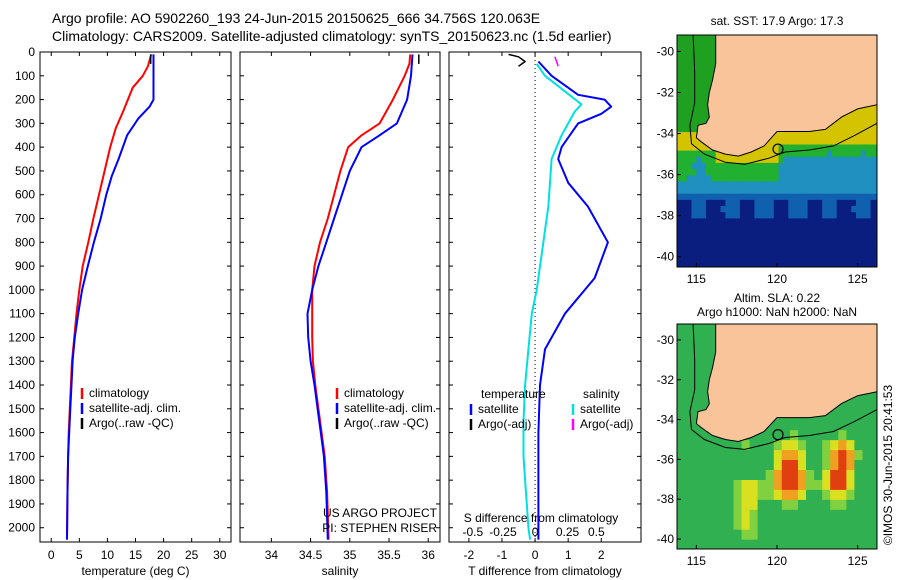 Image resolution: width=900 pixels, height=580 pixels. What do you see at coordinates (25, 195) in the screenshot?
I see `depth-tick-label: 600` at bounding box center [25, 195].